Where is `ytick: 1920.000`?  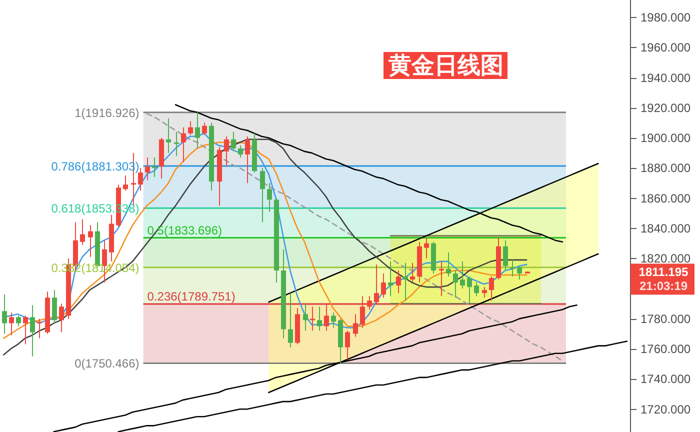
ytick: 1920.000 is located at coordinates (665, 107).